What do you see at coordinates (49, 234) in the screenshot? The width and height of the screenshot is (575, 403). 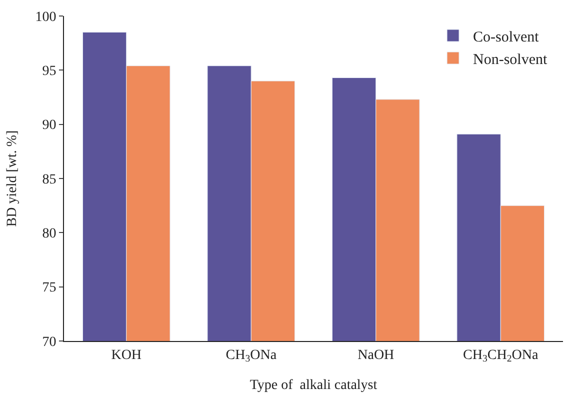 I see `y-tick-label: 80` at bounding box center [49, 234].